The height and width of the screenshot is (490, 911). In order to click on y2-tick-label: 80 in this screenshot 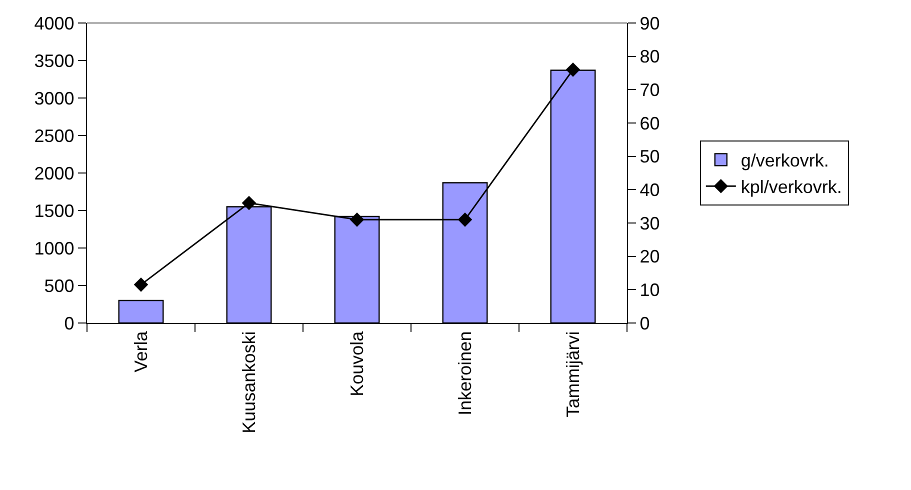, I will do `click(650, 56)`.